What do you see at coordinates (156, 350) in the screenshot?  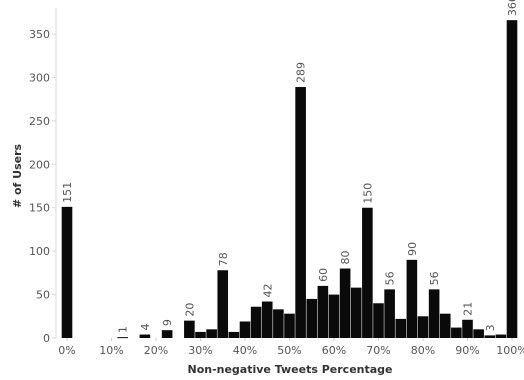 I see `x-tick-label: 20%` at bounding box center [156, 350].